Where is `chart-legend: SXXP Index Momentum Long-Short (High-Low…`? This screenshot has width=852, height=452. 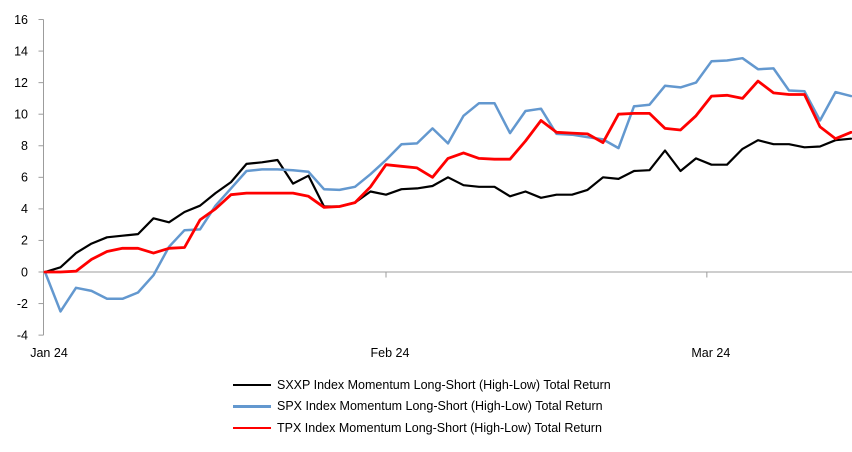 chart-legend: SXXP Index Momentum Long-Short (High-Low… is located at coordinates (422, 406).